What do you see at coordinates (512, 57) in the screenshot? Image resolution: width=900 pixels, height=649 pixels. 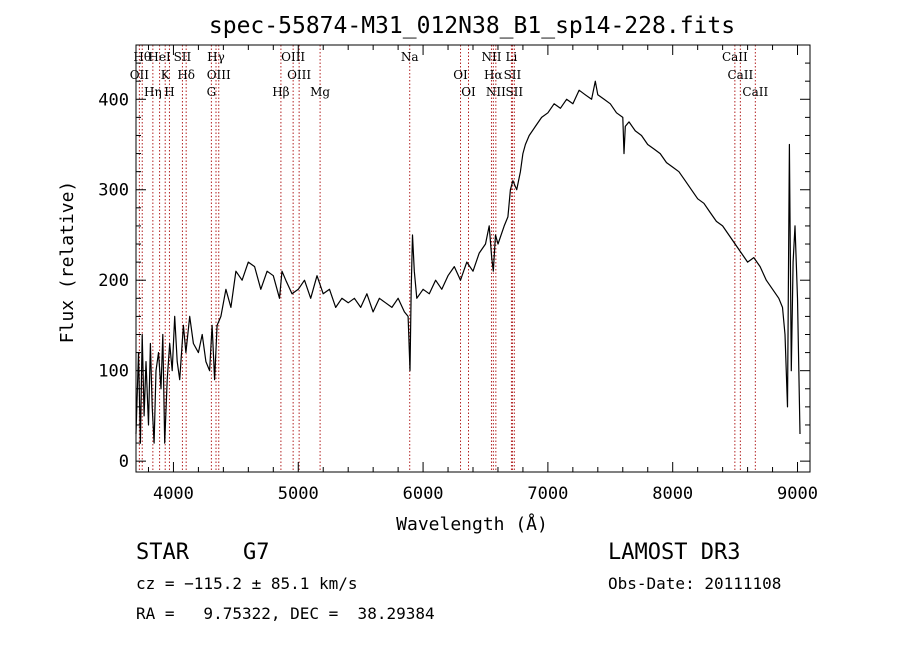 I see `line-marker-label: Li` at bounding box center [512, 57].